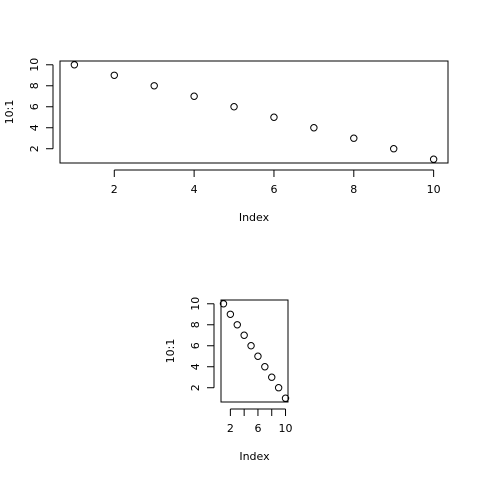 The width and height of the screenshot is (480, 480). What do you see at coordinates (254, 351) in the screenshot?
I see `plot-box` at bounding box center [254, 351].